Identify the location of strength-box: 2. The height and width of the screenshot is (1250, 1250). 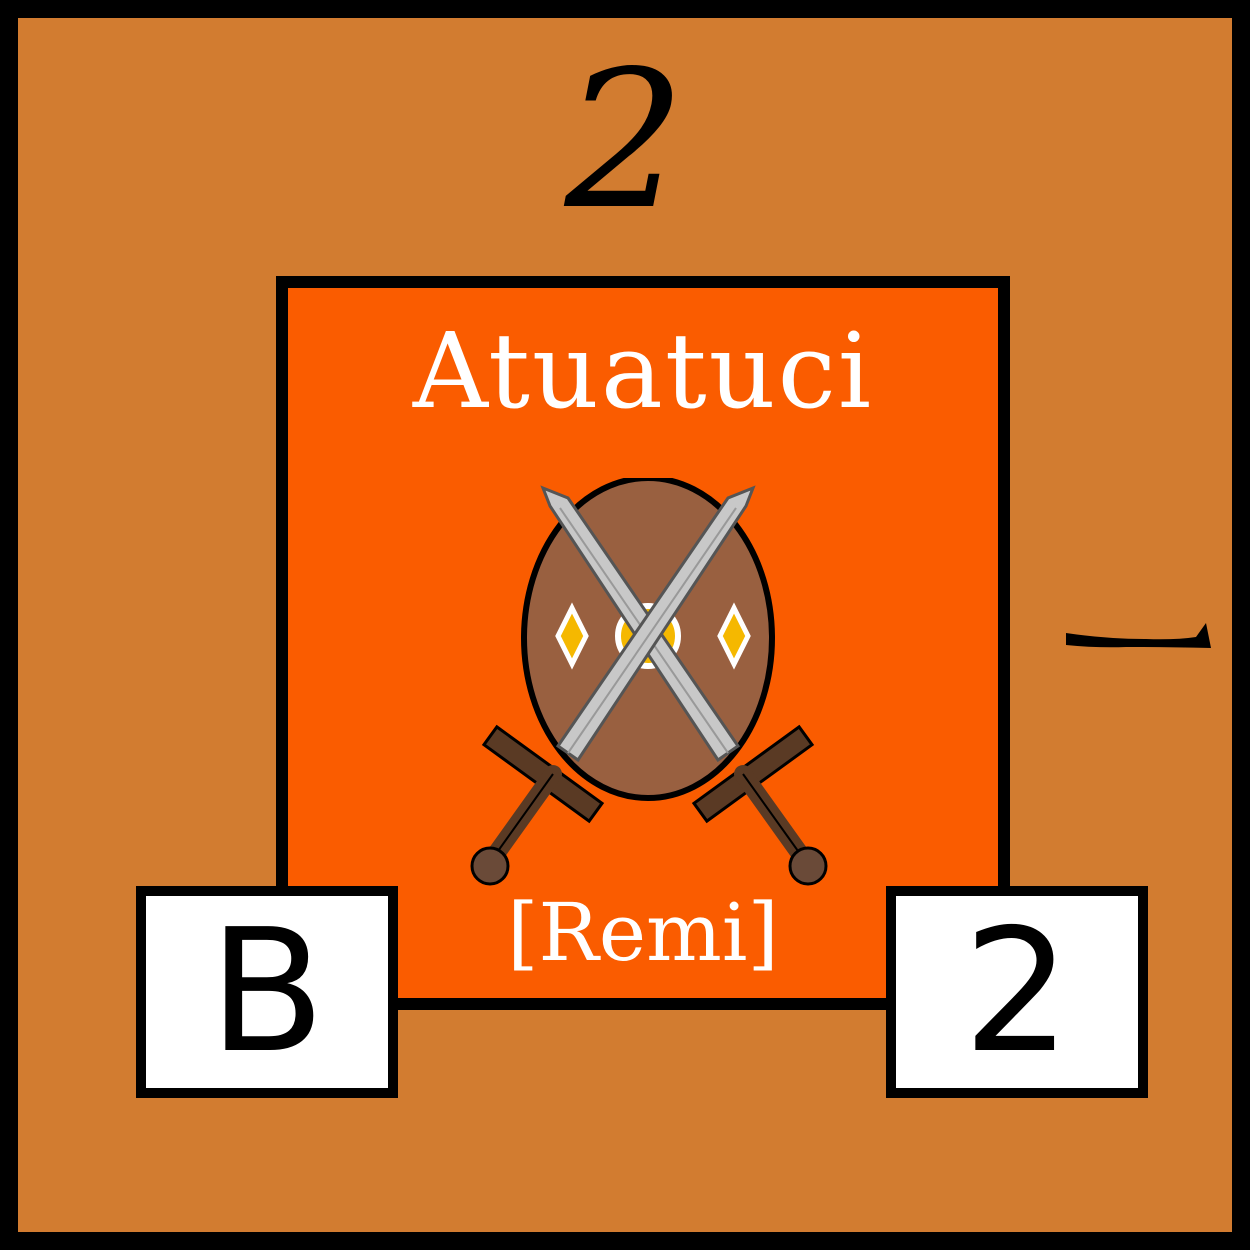
(1017, 992).